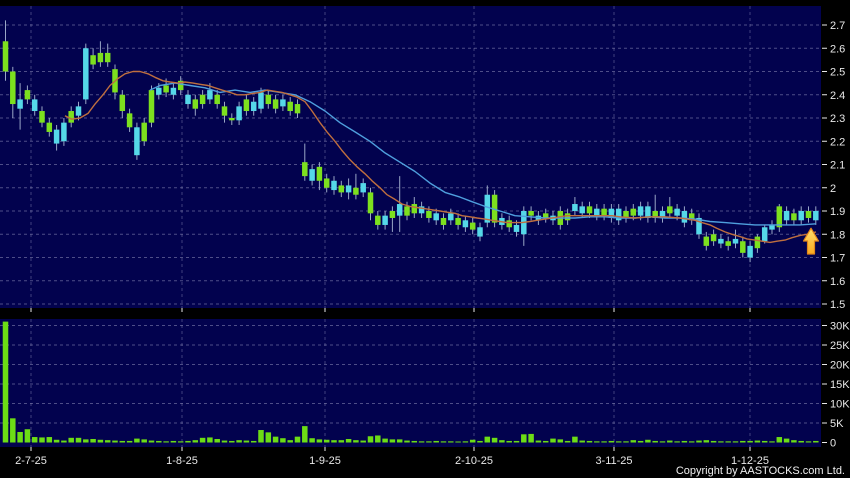  What do you see at coordinates (392, 461) in the screenshot?
I see `date-axis-labels: 2-7-25 1-8-25 1-9-25 2-10-25 3-11-25 1-12-25` at bounding box center [392, 461].